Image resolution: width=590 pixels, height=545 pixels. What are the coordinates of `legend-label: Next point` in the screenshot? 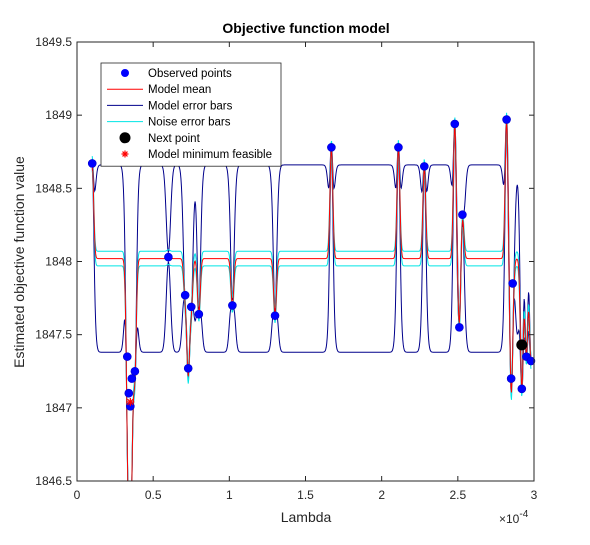 It's located at (174, 139).